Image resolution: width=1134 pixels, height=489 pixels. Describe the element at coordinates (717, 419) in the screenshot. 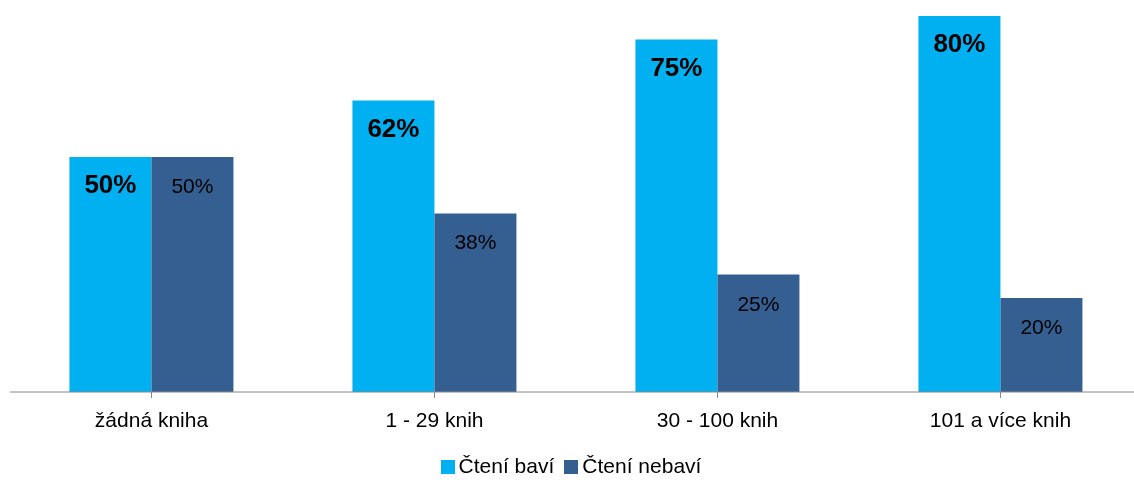

I see `x-tick-label: 30 - 100 knih` at that location.